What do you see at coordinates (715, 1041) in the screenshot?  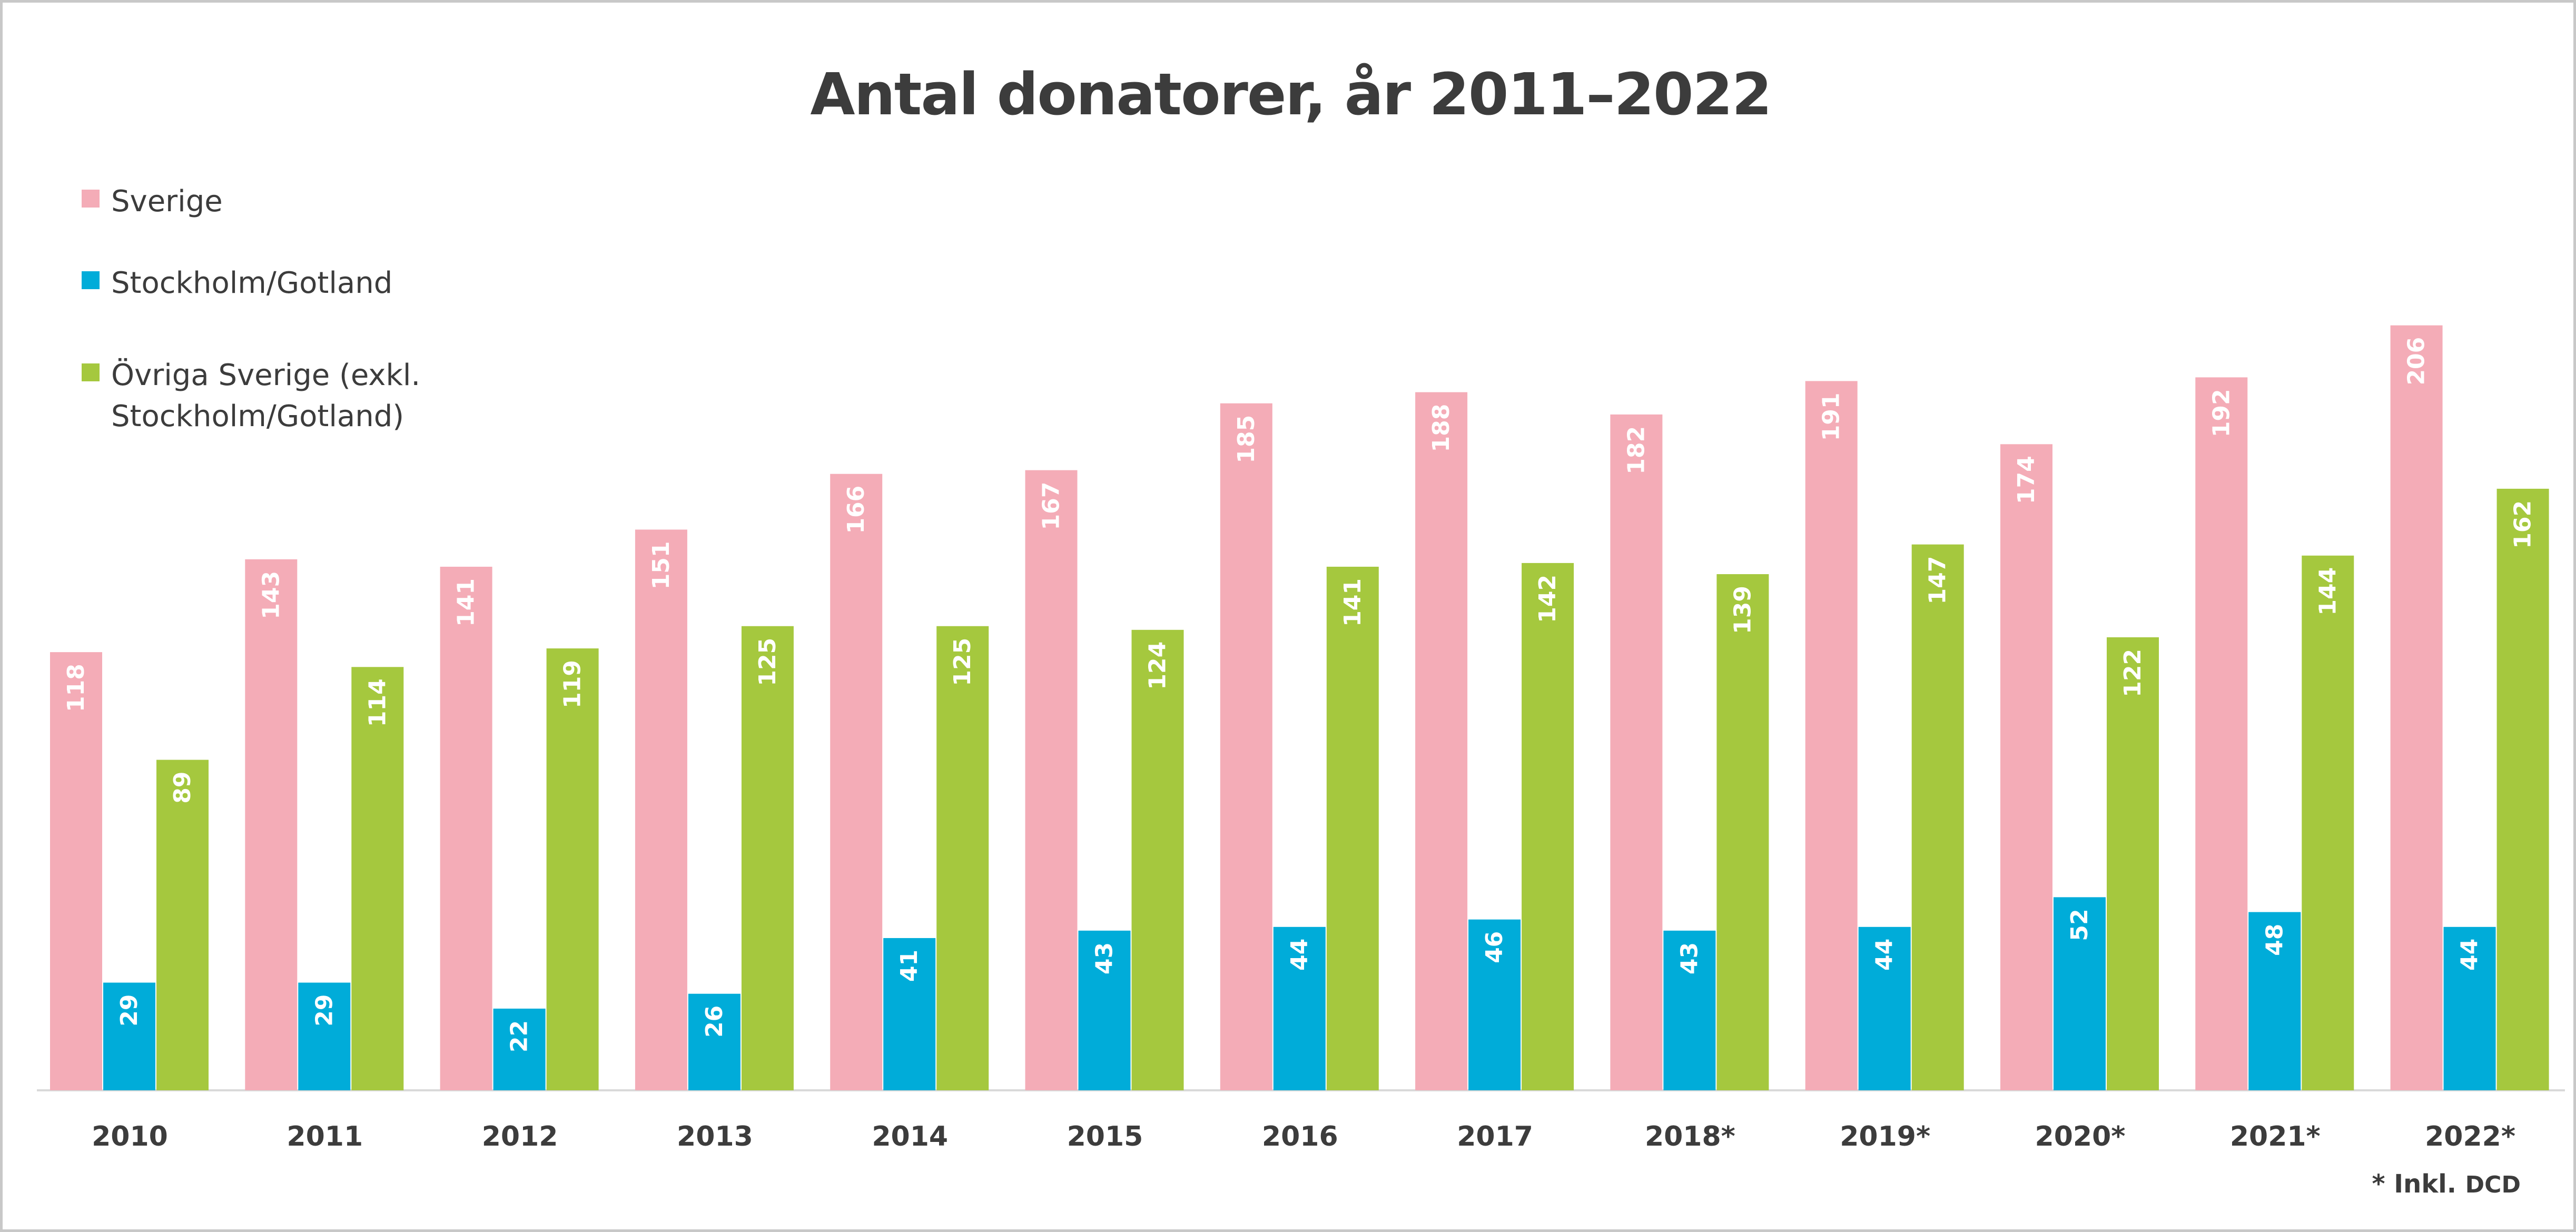 I see `bar-stockholm-gotland-2013` at bounding box center [715, 1041].